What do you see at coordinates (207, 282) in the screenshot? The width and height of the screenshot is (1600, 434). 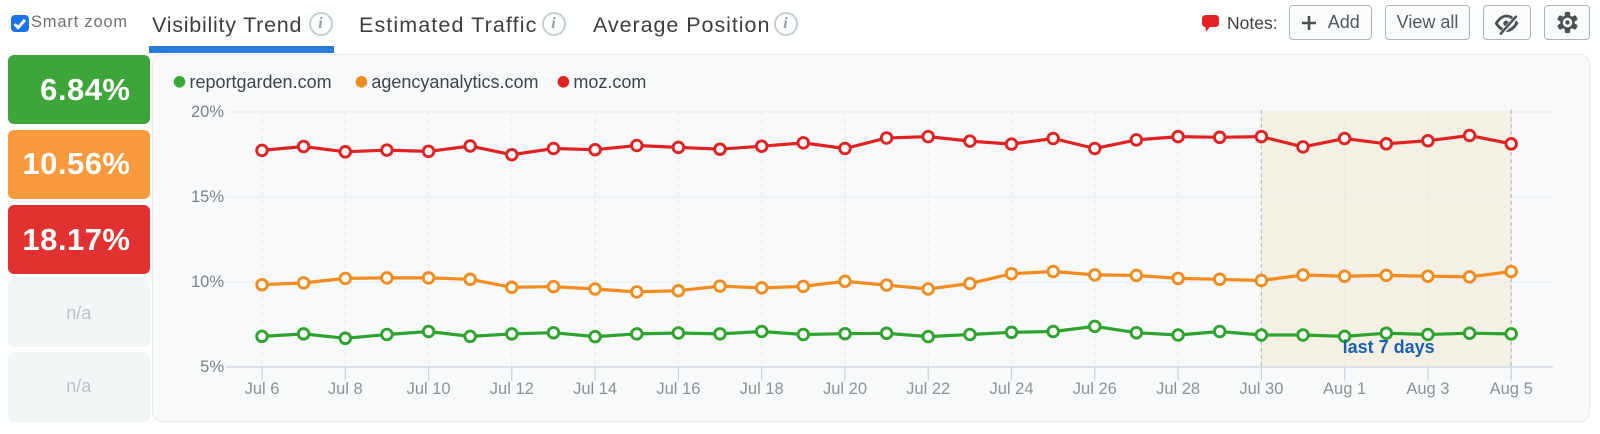 I see `svg-text: 10%` at bounding box center [207, 282].